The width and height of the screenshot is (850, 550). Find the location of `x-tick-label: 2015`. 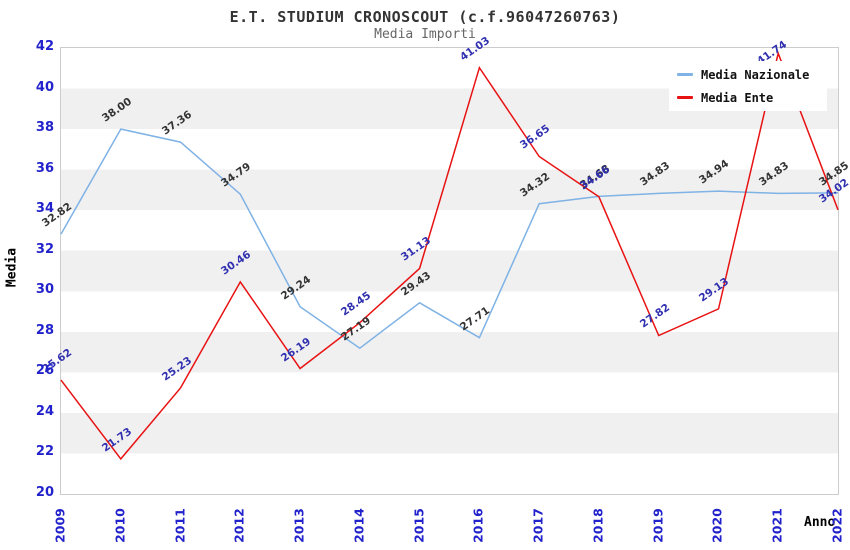

x-tick-label: 2015 is located at coordinates (419, 525).